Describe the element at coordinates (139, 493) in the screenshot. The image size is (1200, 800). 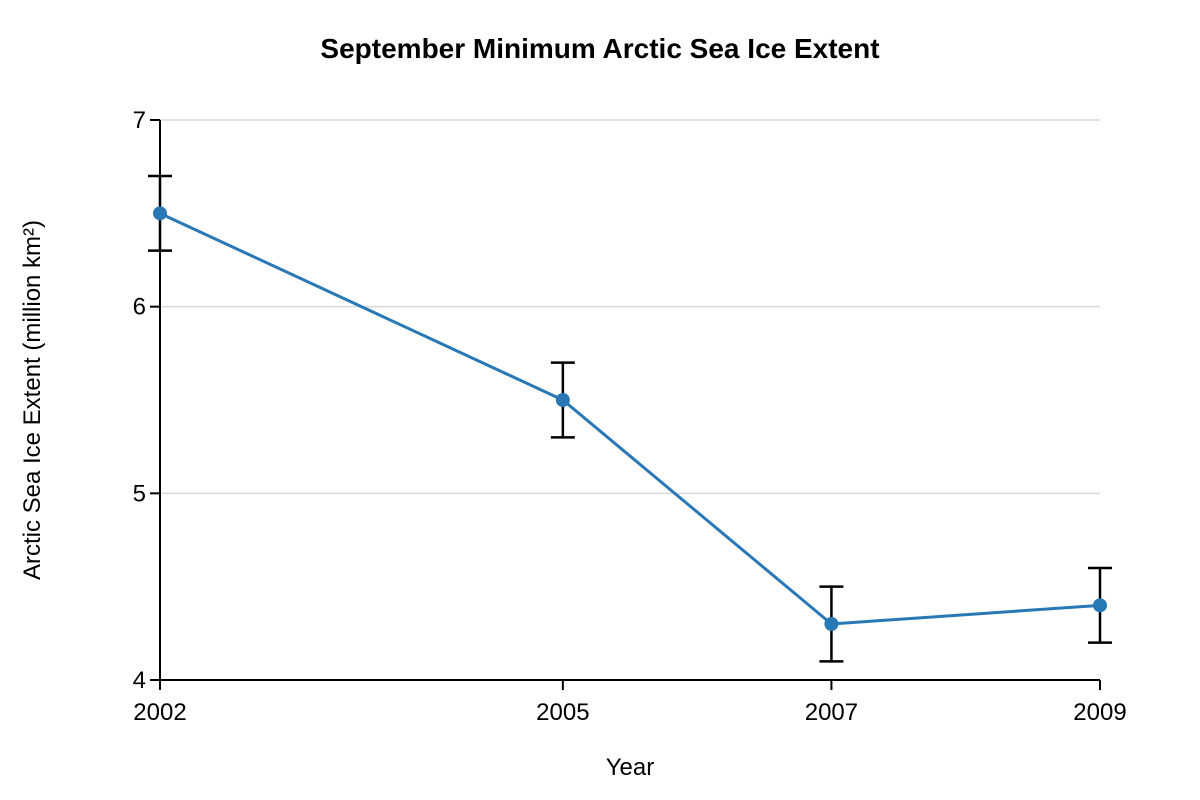
I see `y-tick-label: 5` at that location.